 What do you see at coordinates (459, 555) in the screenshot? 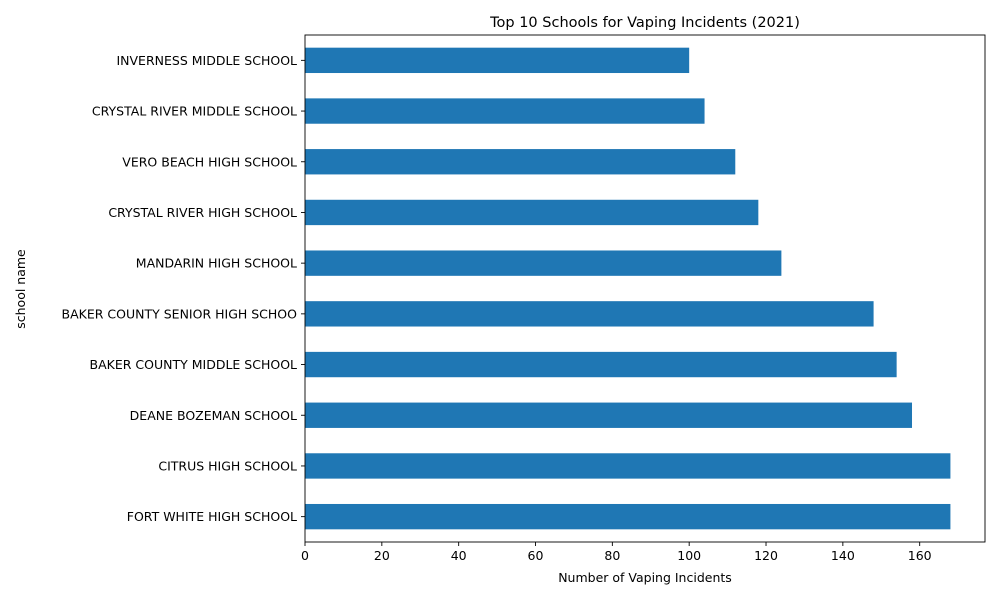
I see `x-tick-label: 40` at bounding box center [459, 555].